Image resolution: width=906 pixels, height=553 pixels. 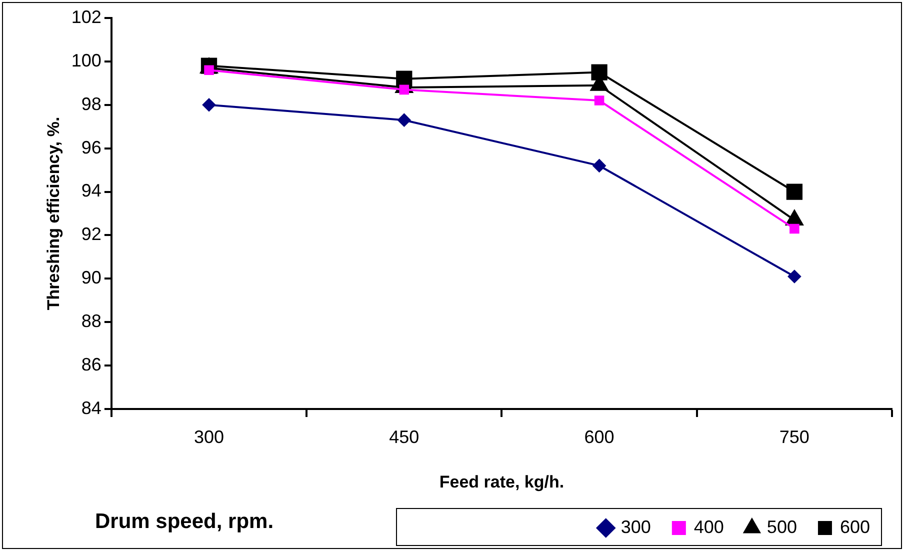 I want to click on y-tick-label: 98, so click(x=91, y=104).